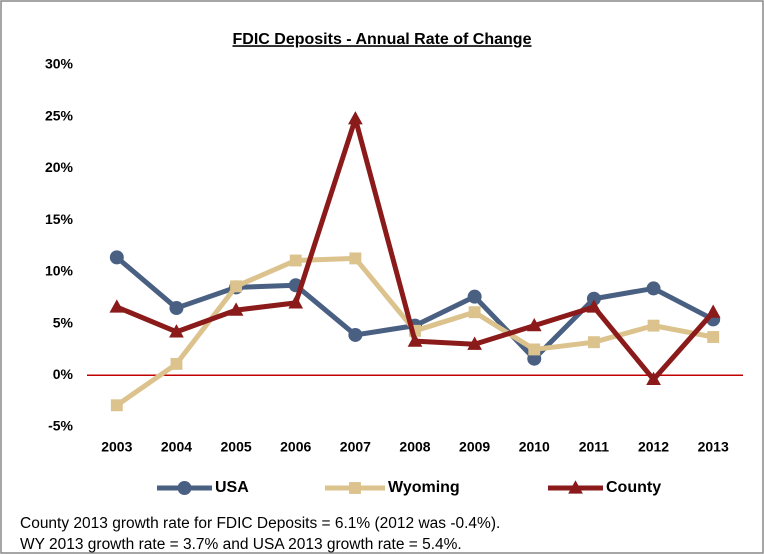  I want to click on legend-label: Wyoming, so click(424, 487).